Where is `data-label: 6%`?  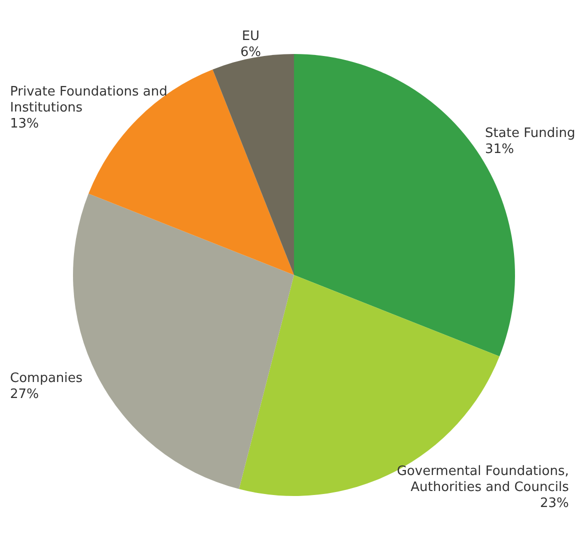 data-label: 6% is located at coordinates (251, 52).